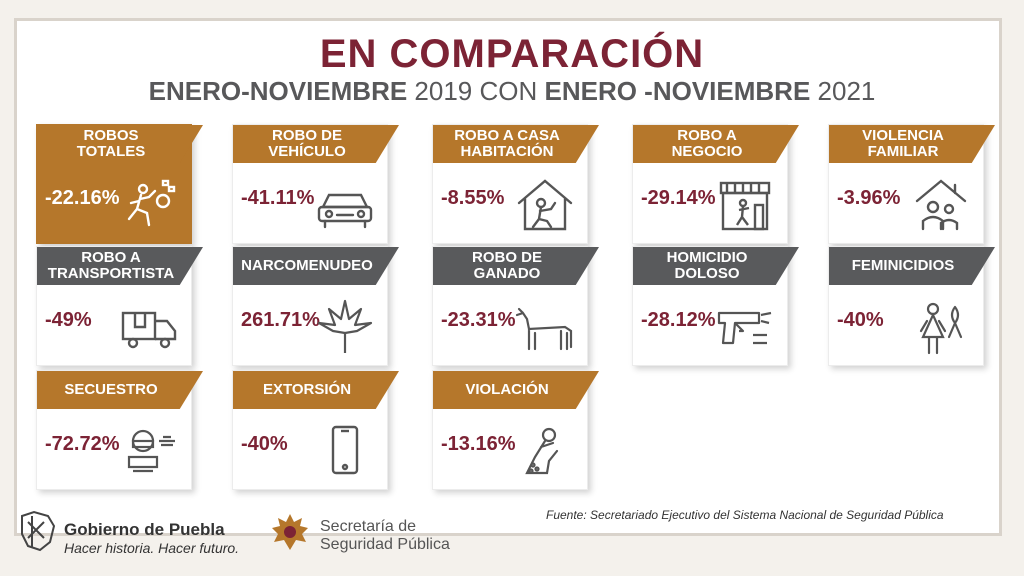 The width and height of the screenshot is (1024, 576). What do you see at coordinates (869, 198) in the screenshot?
I see `card-value: -3.96%` at bounding box center [869, 198].